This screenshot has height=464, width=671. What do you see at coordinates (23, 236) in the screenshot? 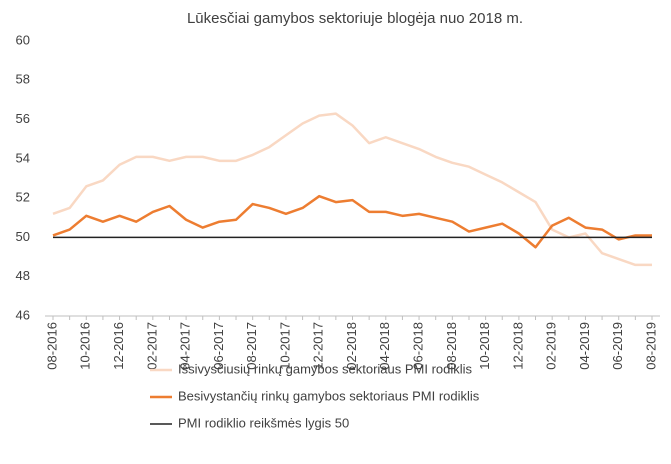
I see `y-tick-label: 50` at bounding box center [23, 236].